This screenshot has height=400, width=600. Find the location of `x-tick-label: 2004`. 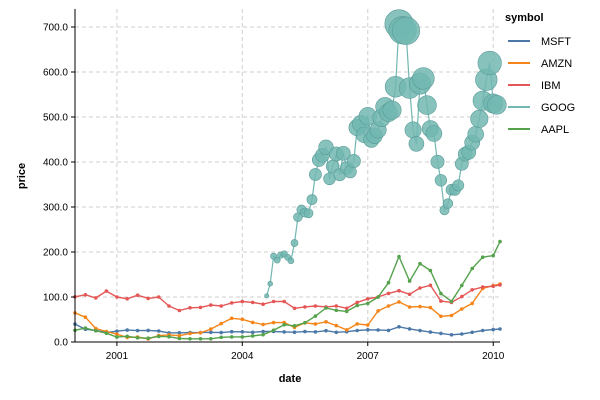

x-tick-label: 2004 is located at coordinates (242, 356).